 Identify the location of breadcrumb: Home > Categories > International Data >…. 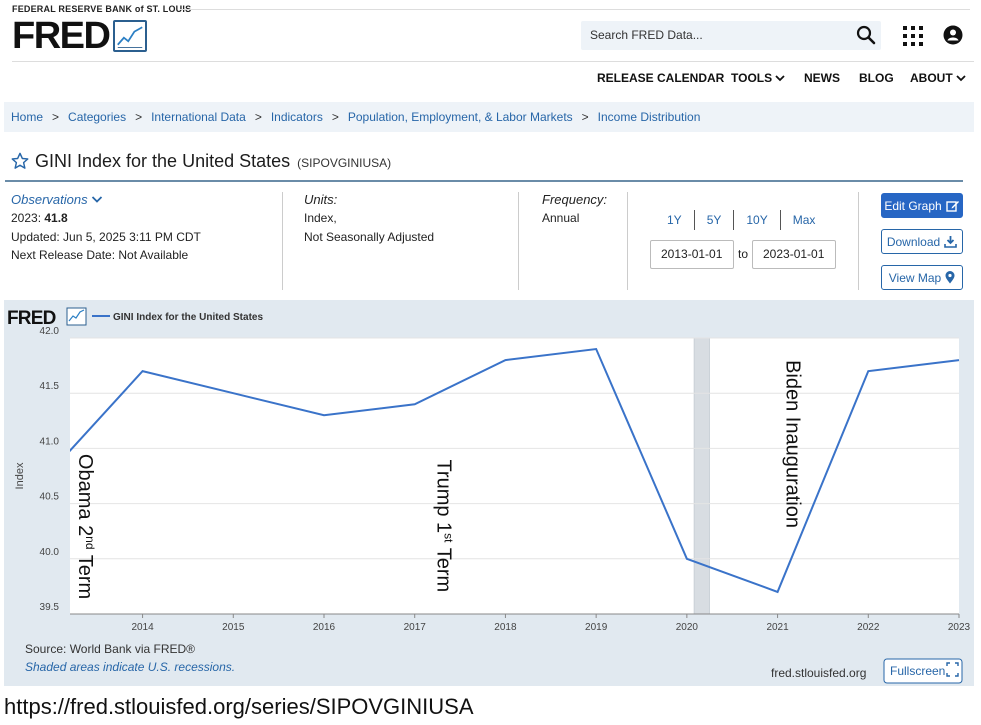
(489, 117).